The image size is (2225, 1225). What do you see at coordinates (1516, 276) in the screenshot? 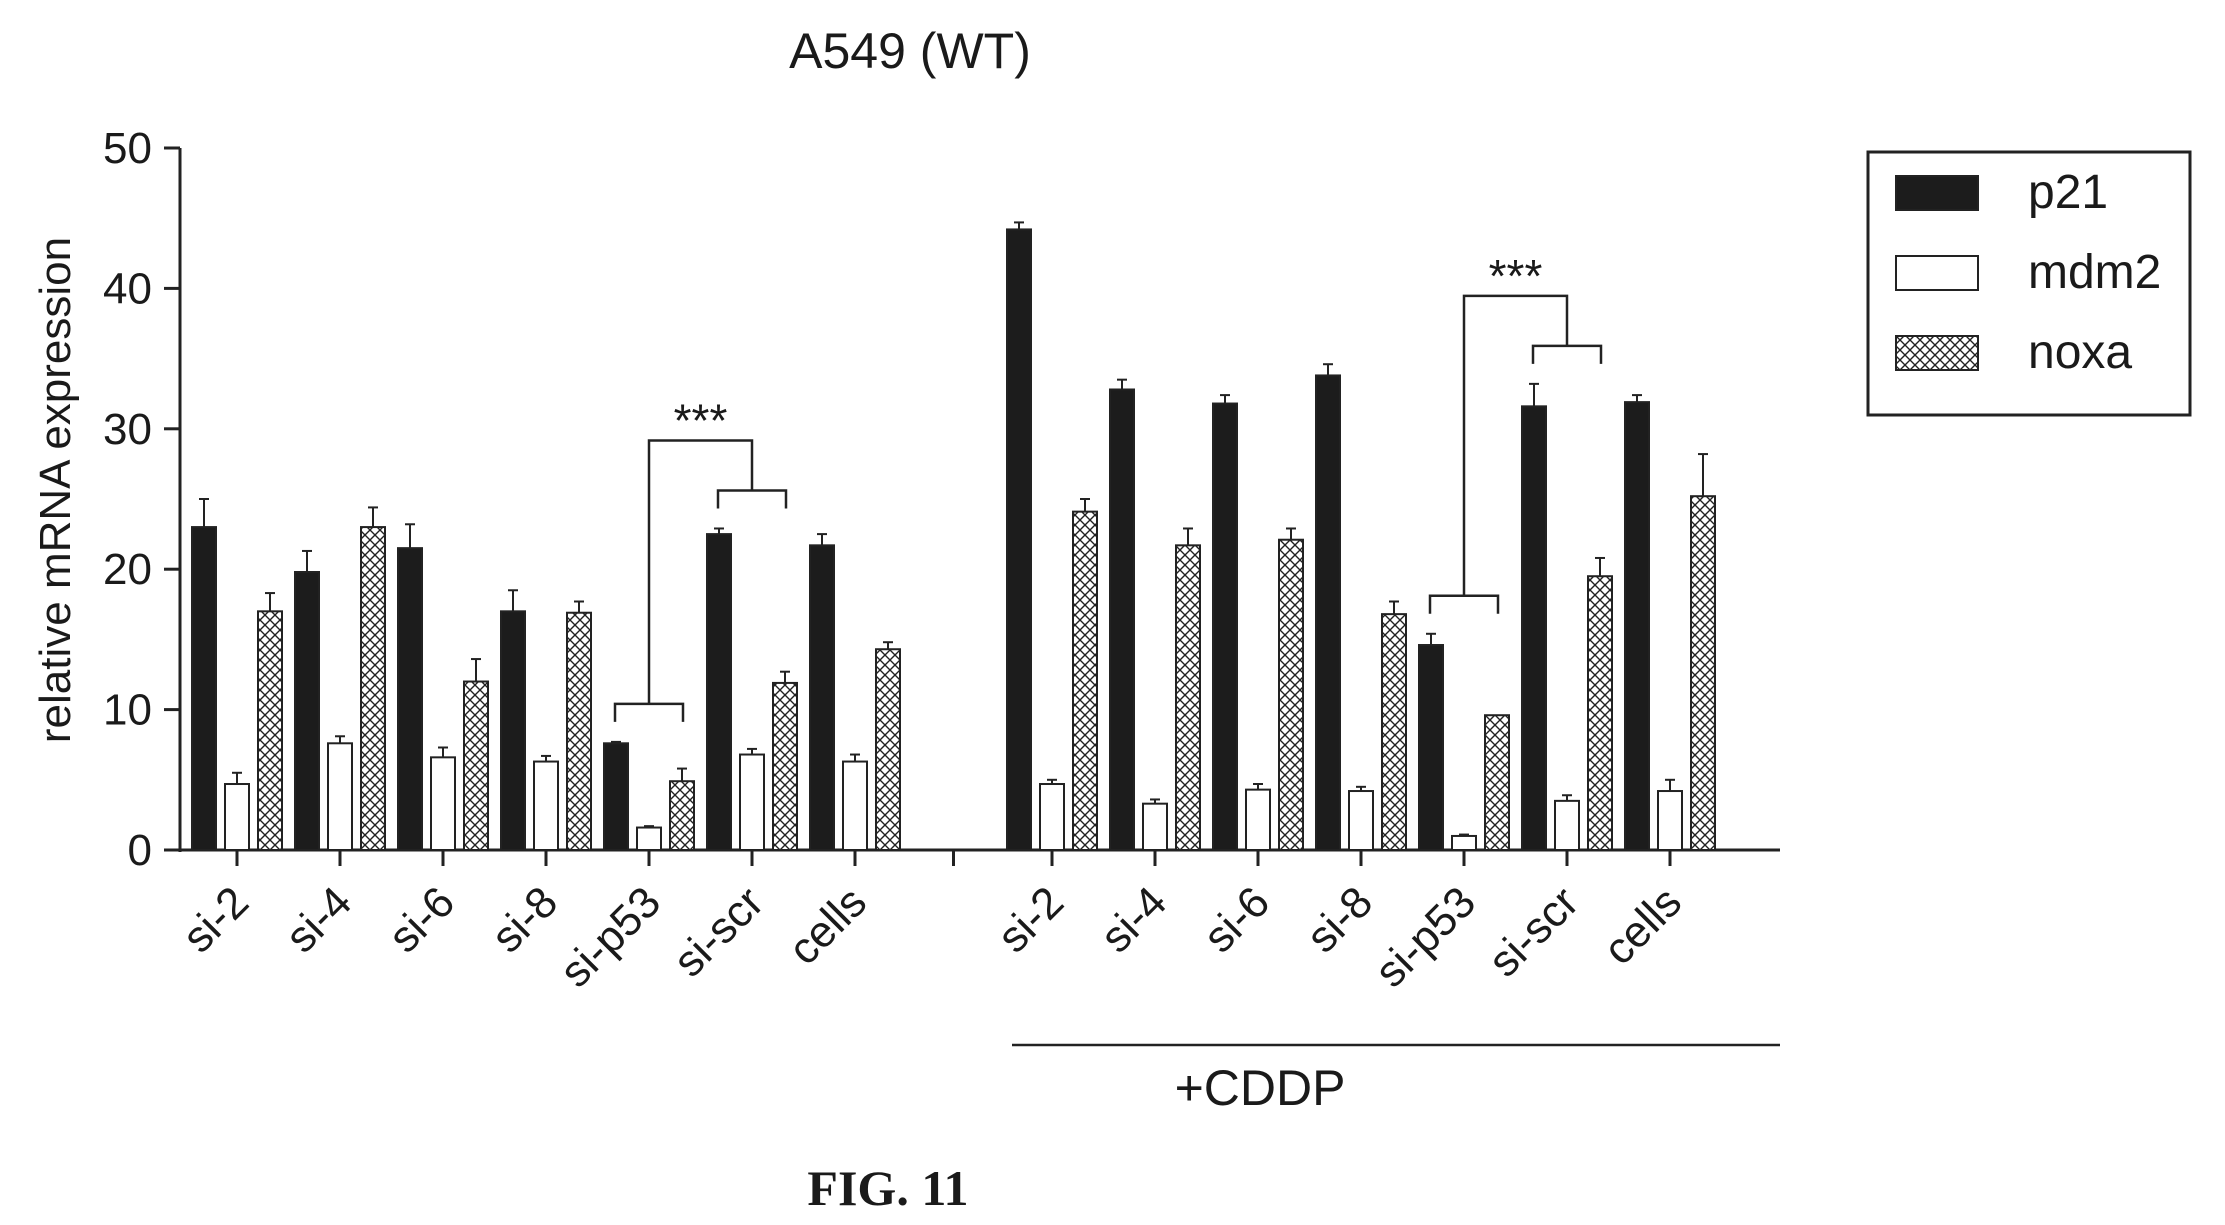
I see `significance-label: ***` at bounding box center [1516, 276].